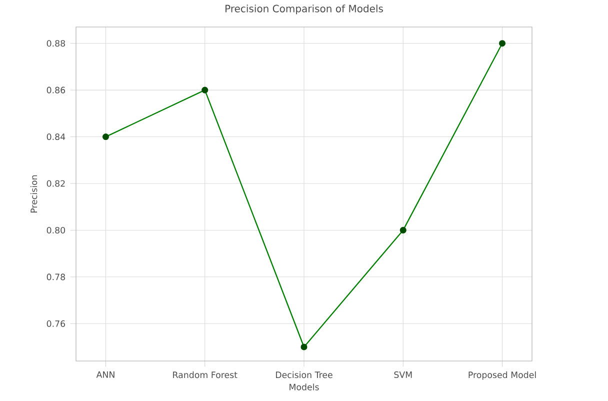 The width and height of the screenshot is (608, 401). I want to click on x-tick-label: ANN, so click(105, 374).